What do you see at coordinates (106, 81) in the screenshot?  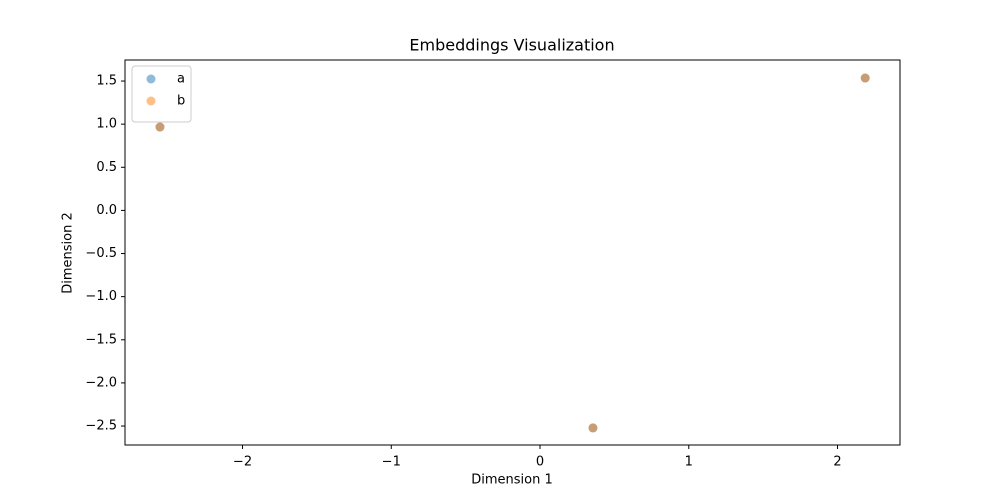 I see `y-tick-label: 1.5` at bounding box center [106, 81].